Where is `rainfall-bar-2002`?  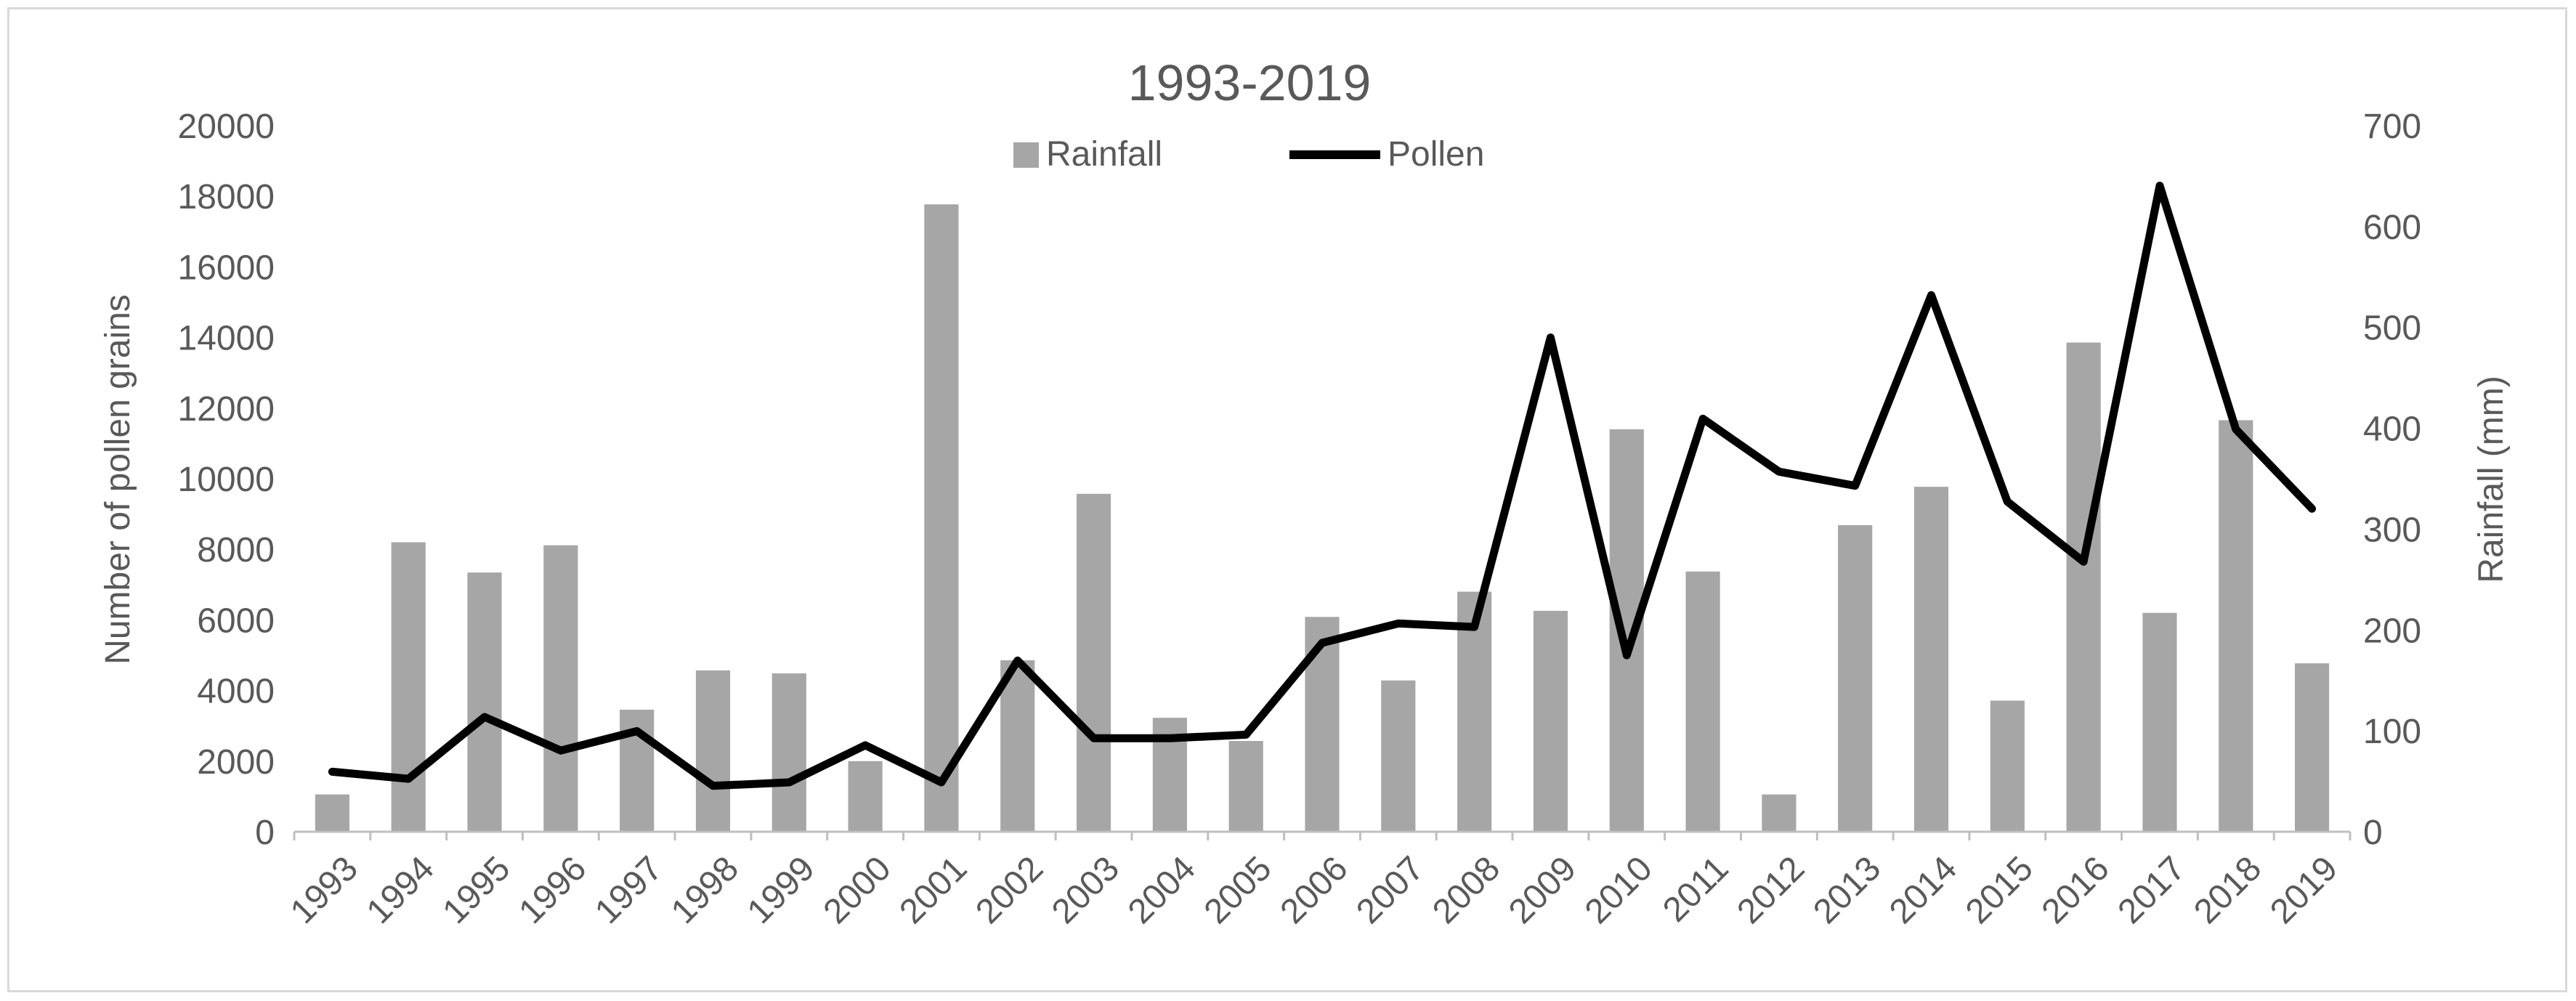
rainfall-bar-2002 is located at coordinates (1017, 746).